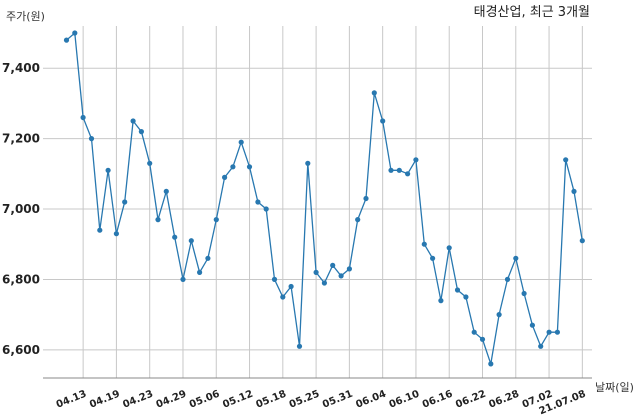 The height and width of the screenshot is (419, 640). What do you see at coordinates (470, 400) in the screenshot?
I see `x-tick-label: 06.22` at bounding box center [470, 400].